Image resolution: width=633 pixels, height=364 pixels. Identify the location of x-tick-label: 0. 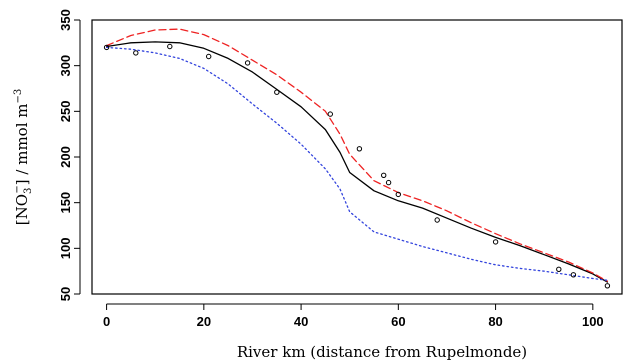
(106, 321).